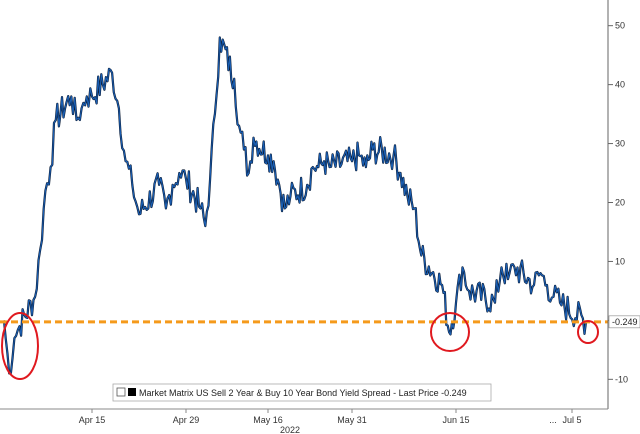  I want to click on y-tick-label: 40, so click(620, 85).